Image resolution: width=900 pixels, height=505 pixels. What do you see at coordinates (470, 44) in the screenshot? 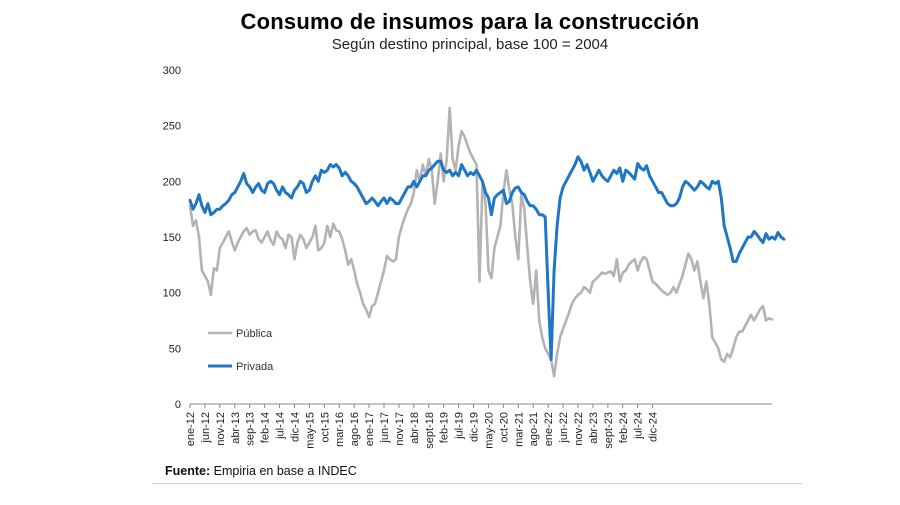
I see `chart-subtitle: Según destino principal, base 100 = 2004` at bounding box center [470, 44].